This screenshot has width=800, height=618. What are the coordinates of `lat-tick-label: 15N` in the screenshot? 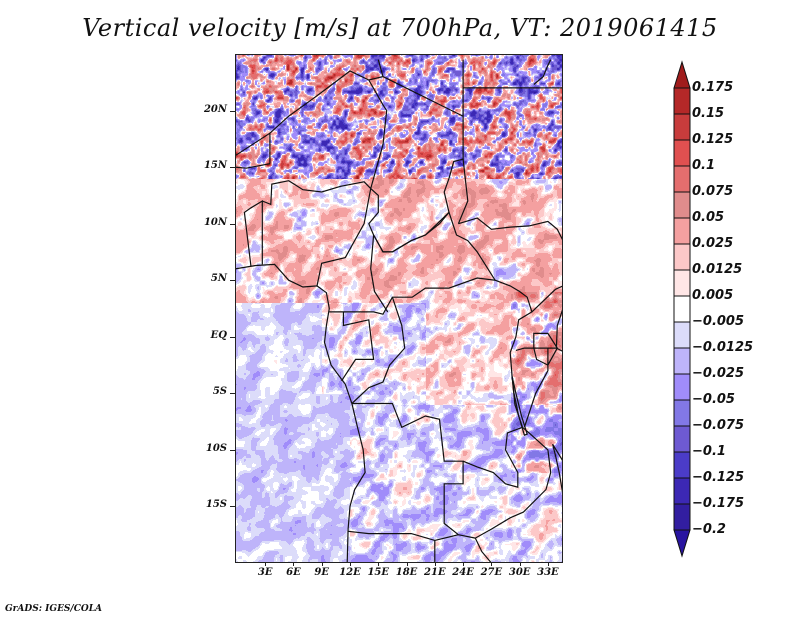 It's located at (215, 166).